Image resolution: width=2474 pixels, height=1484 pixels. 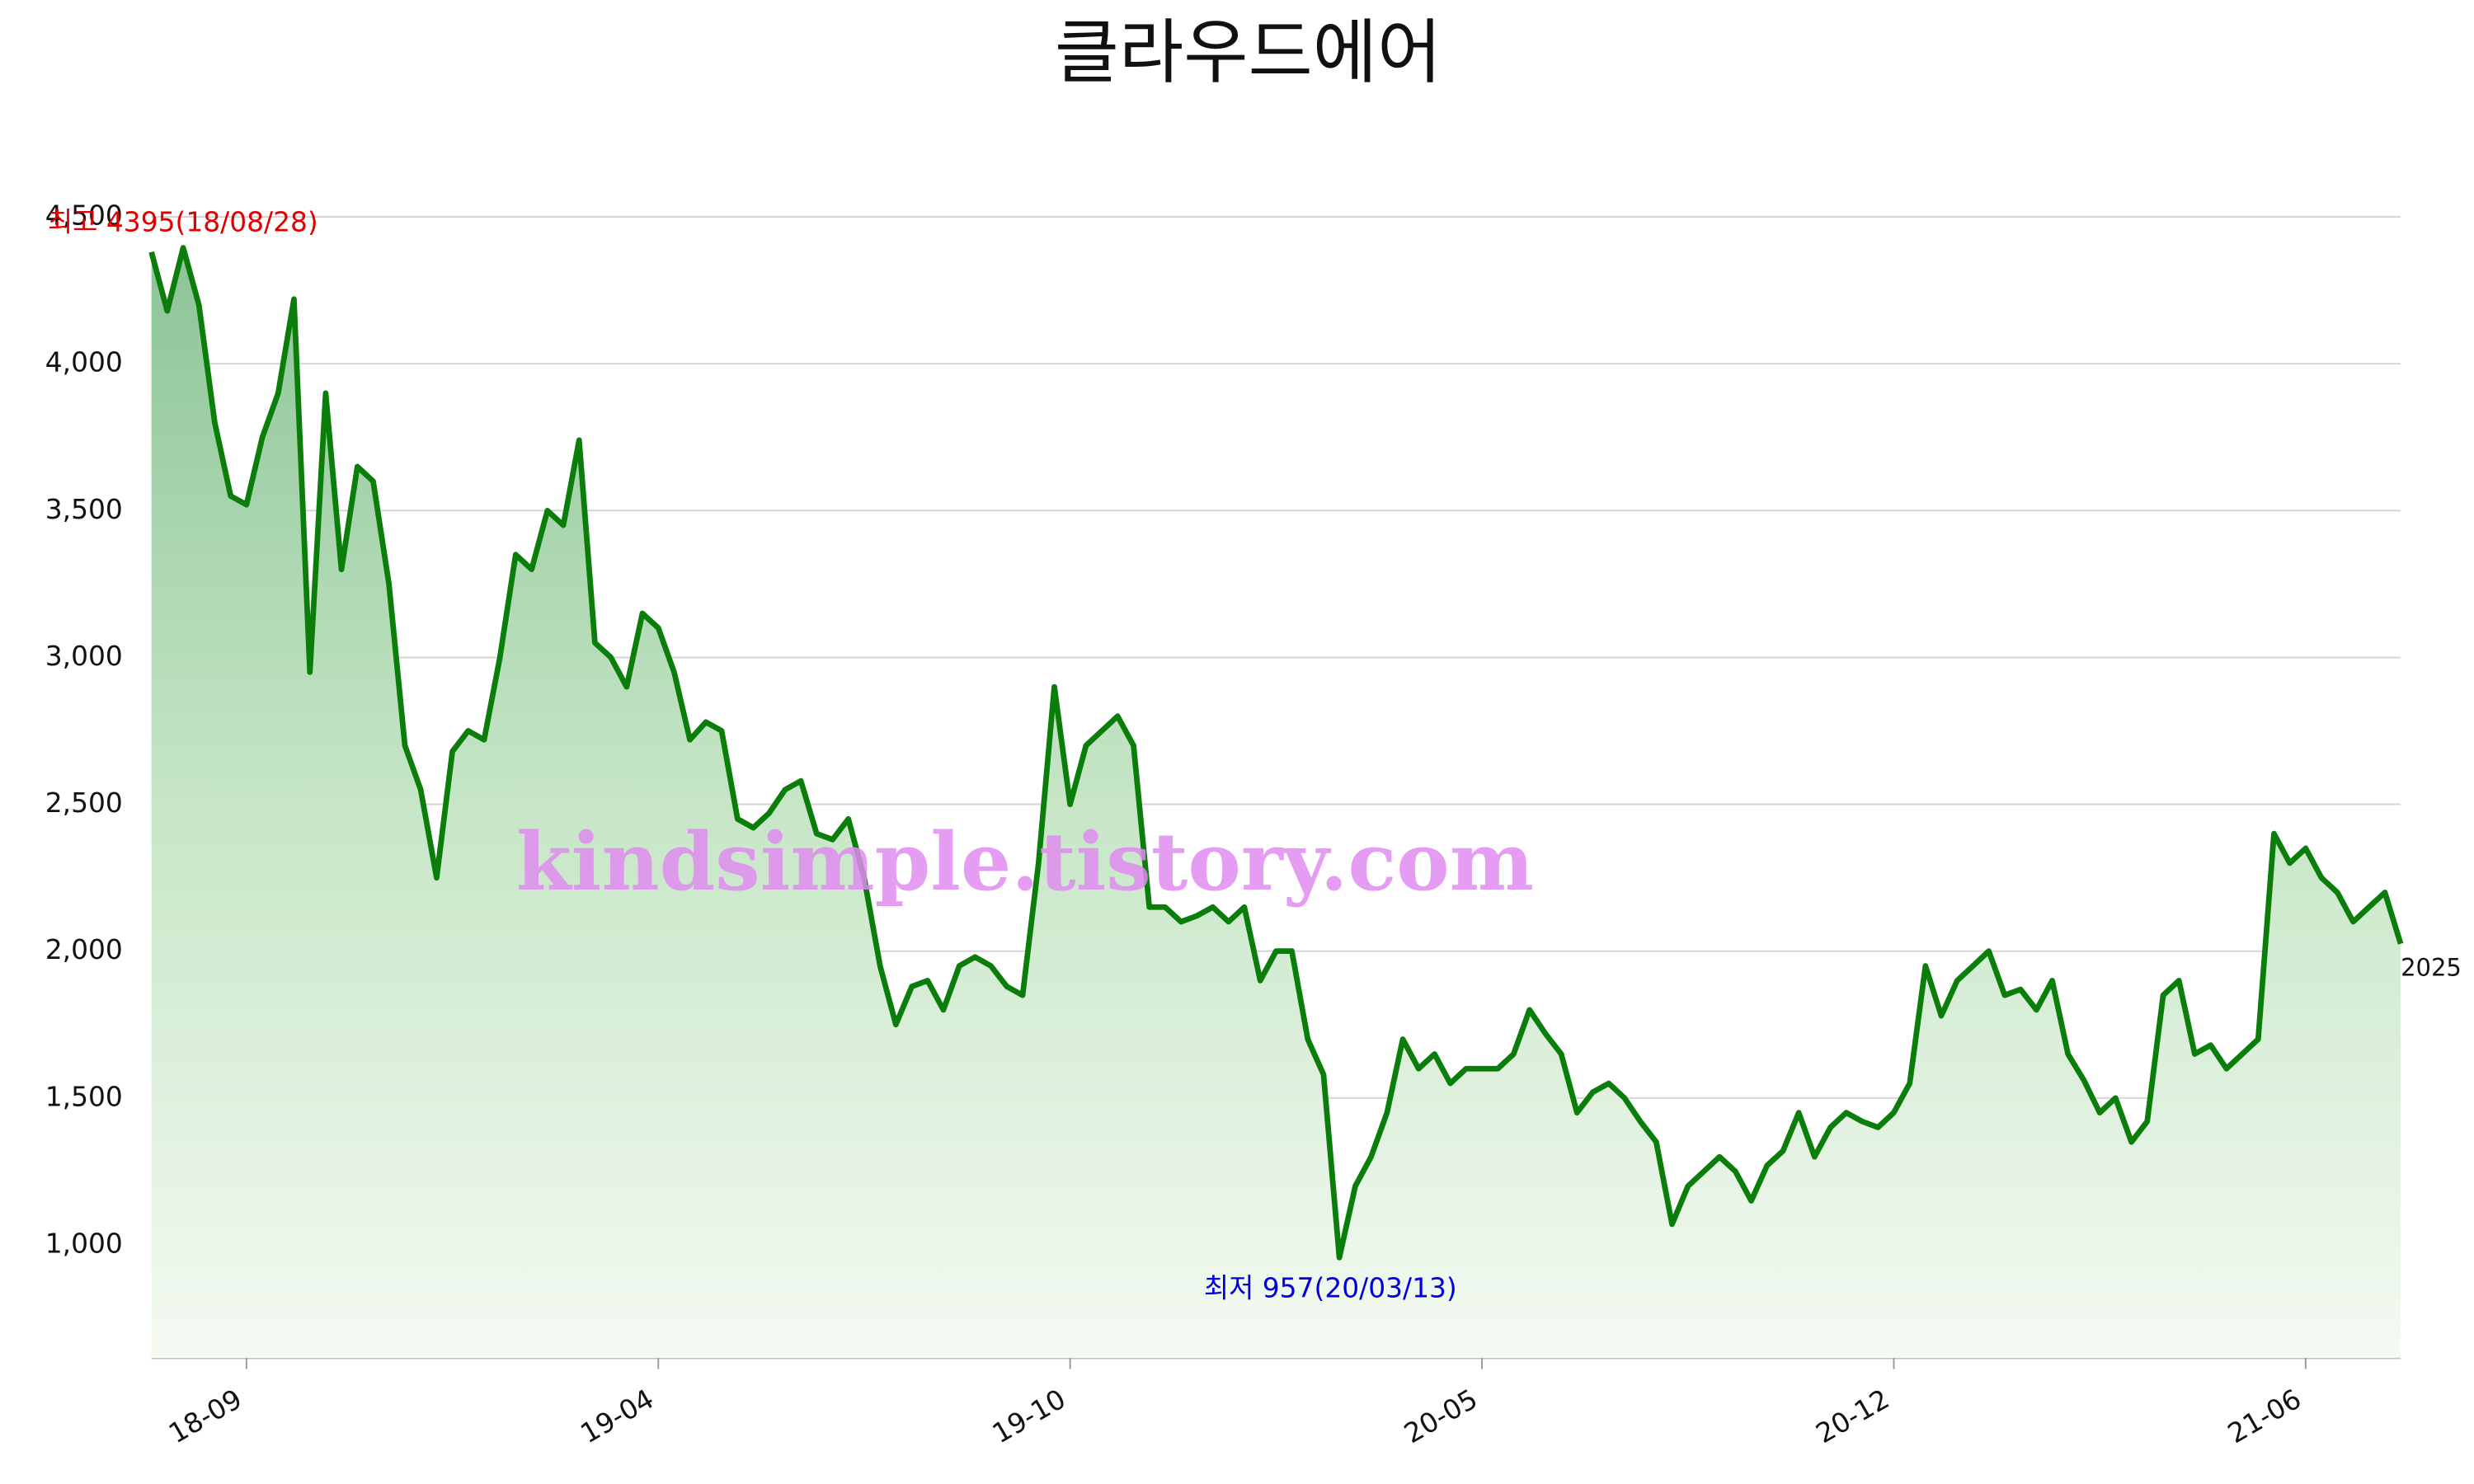 What do you see at coordinates (205, 1416) in the screenshot?
I see `x-tick-label: 18-09` at bounding box center [205, 1416].